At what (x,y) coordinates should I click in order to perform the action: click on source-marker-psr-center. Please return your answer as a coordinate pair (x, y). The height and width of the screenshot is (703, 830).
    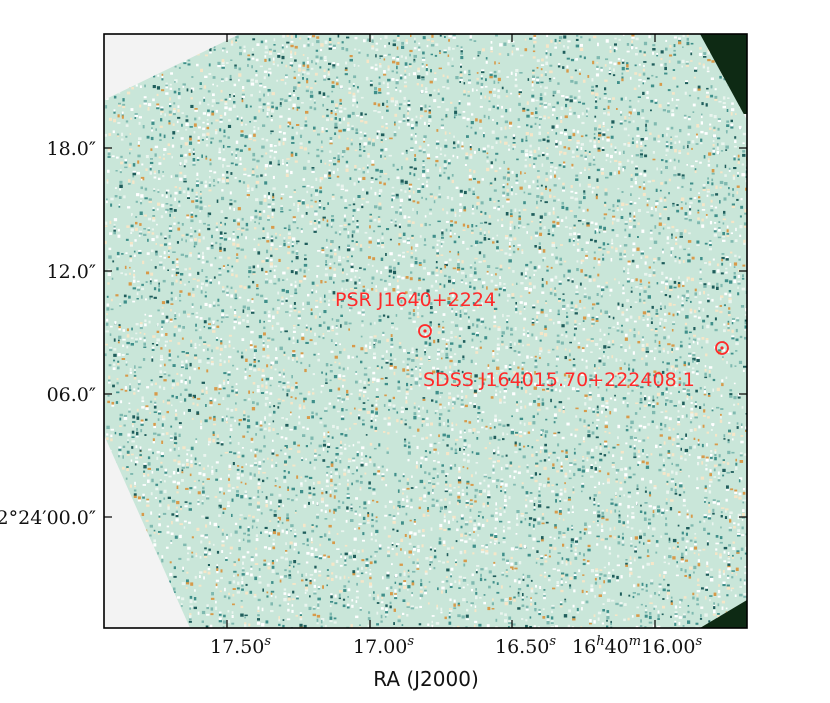
    Looking at the image, I should click on (425, 331).